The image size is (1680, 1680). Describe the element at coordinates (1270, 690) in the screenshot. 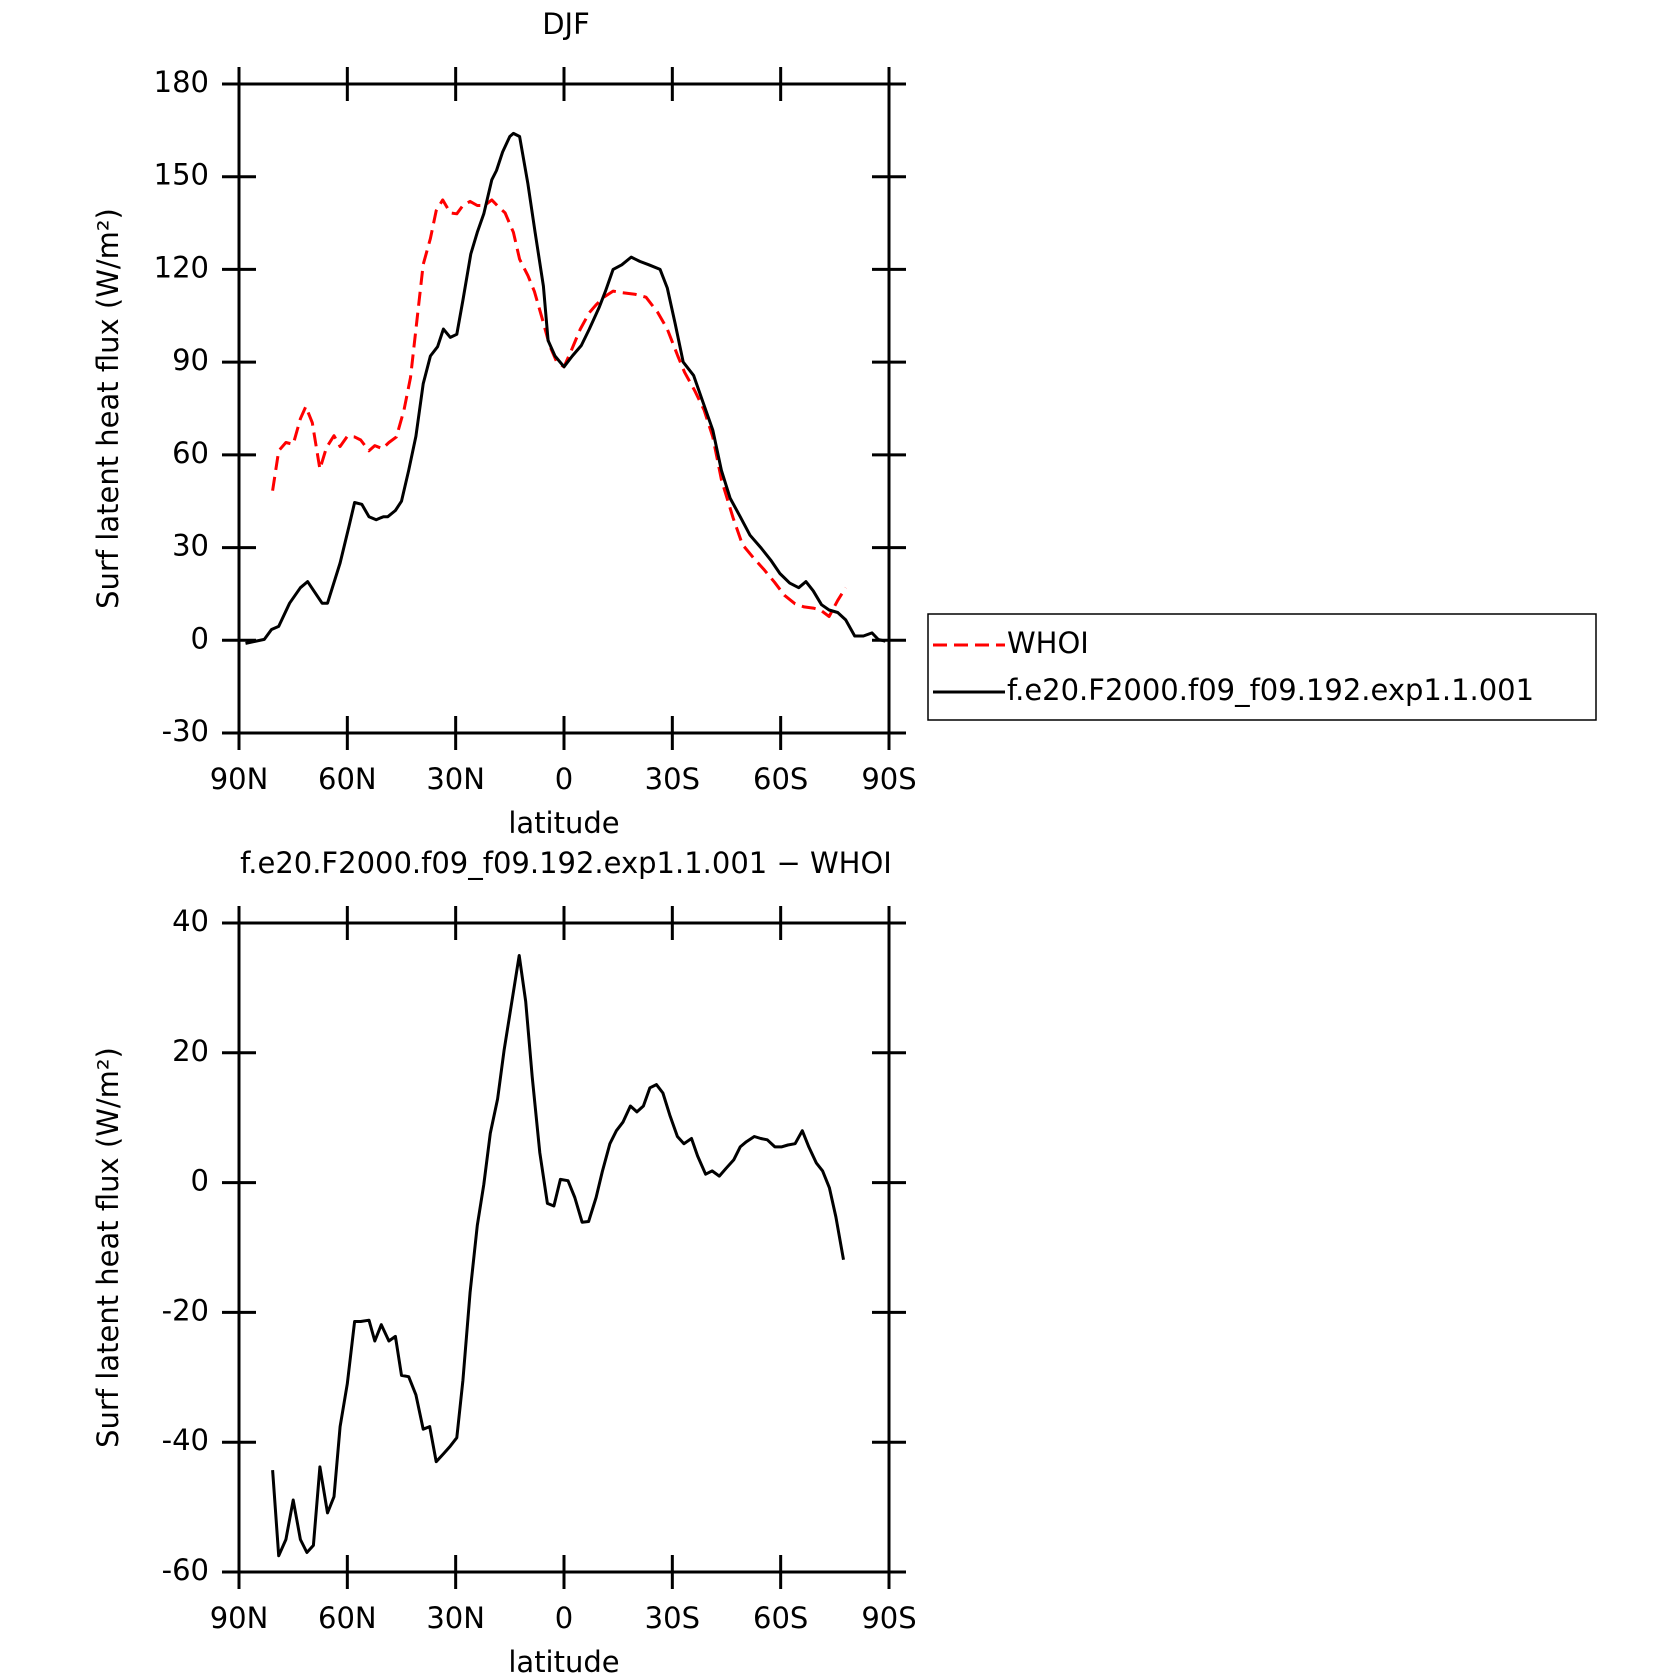

I see `legend-label: f.e20.F2000.f09_f09.192.exp1.1.001` at that location.